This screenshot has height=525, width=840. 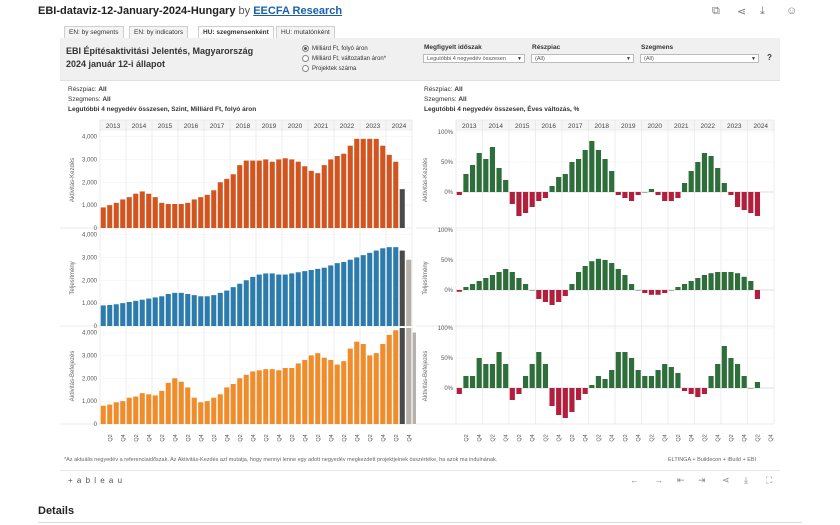 What do you see at coordinates (474, 58) in the screenshot?
I see `period-select: Legutóbbi 4 negyedév összesen ▼` at bounding box center [474, 58].